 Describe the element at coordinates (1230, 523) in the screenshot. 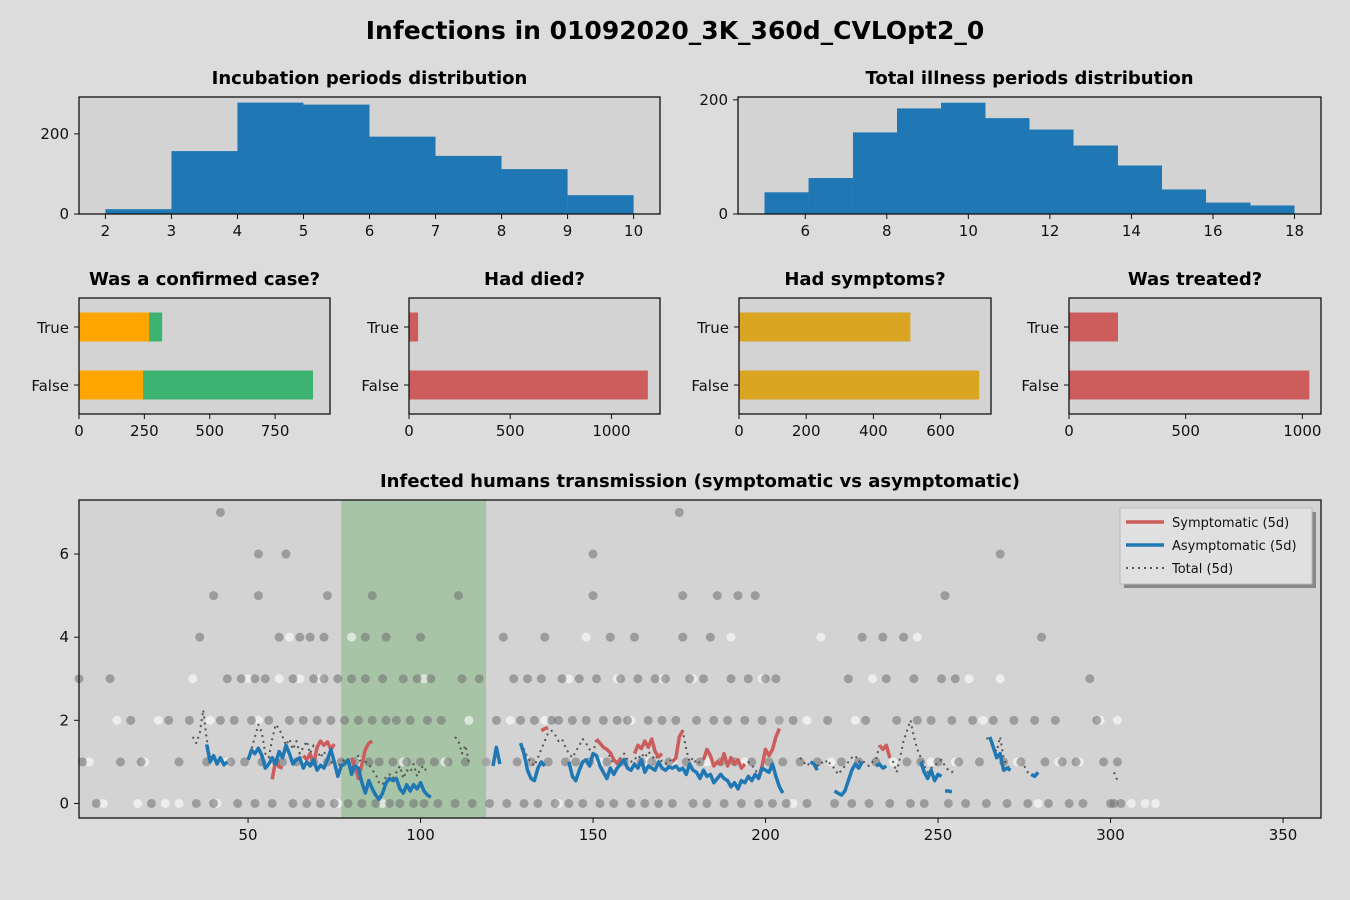

I see `legend-label-0: Symptomatic (5d)` at that location.